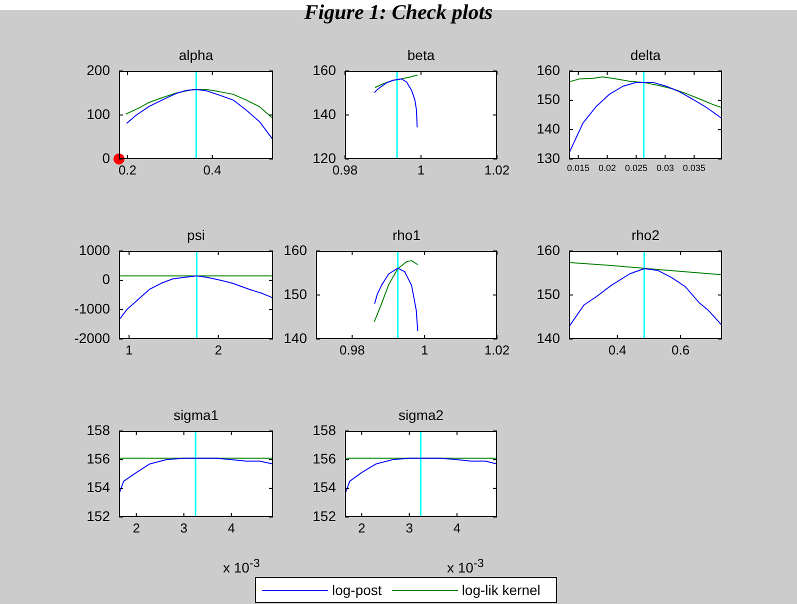  What do you see at coordinates (352, 350) in the screenshot?
I see `x-tick-label: 0.98` at bounding box center [352, 350].